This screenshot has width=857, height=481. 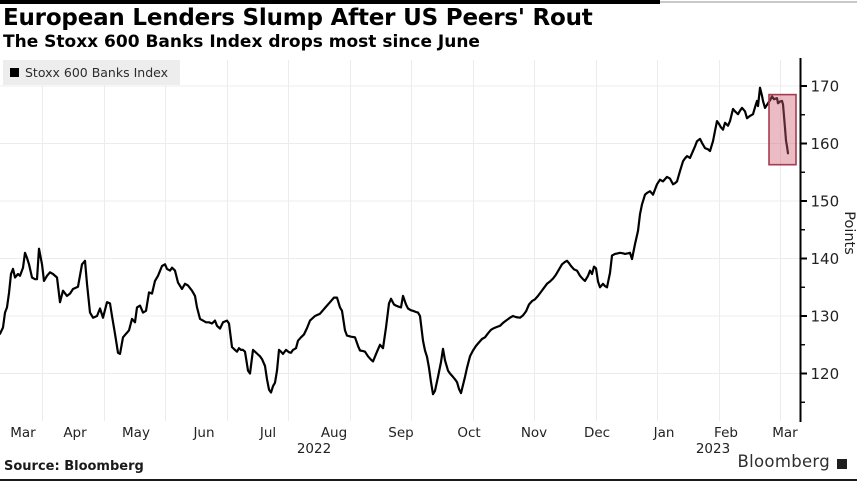 I want to click on slump-highlight-box, so click(x=782, y=129).